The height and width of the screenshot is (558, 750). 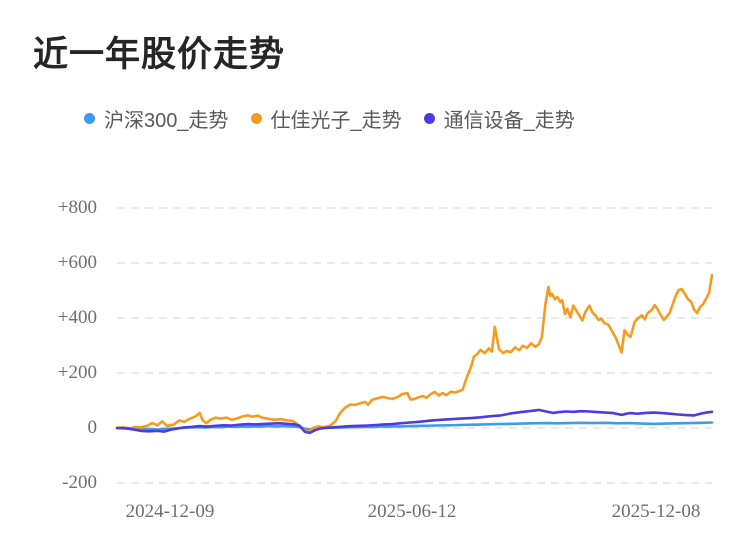 What do you see at coordinates (170, 511) in the screenshot?
I see `x-axis-tick-start: 2024-12-09` at bounding box center [170, 511].